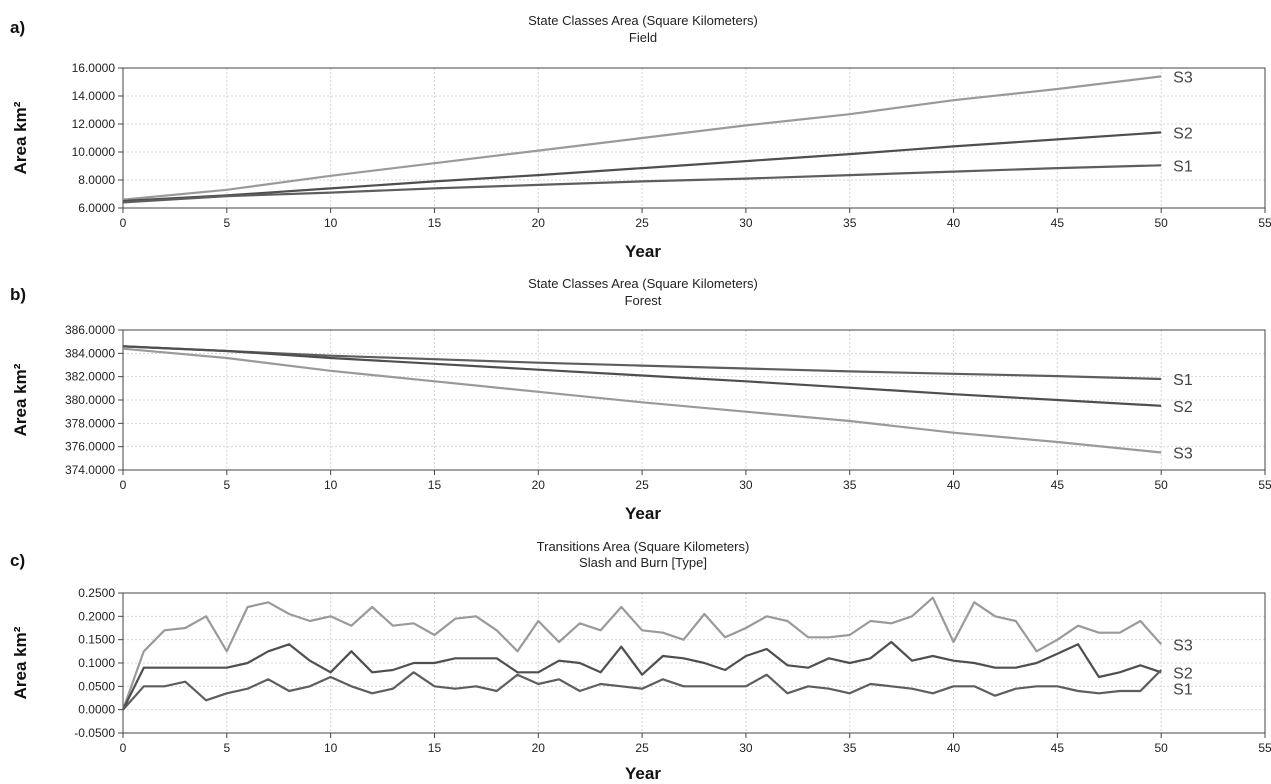 Image resolution: width=1271 pixels, height=784 pixels. What do you see at coordinates (96, 208) in the screenshot?
I see `y-tick-label: 6.0000` at bounding box center [96, 208].